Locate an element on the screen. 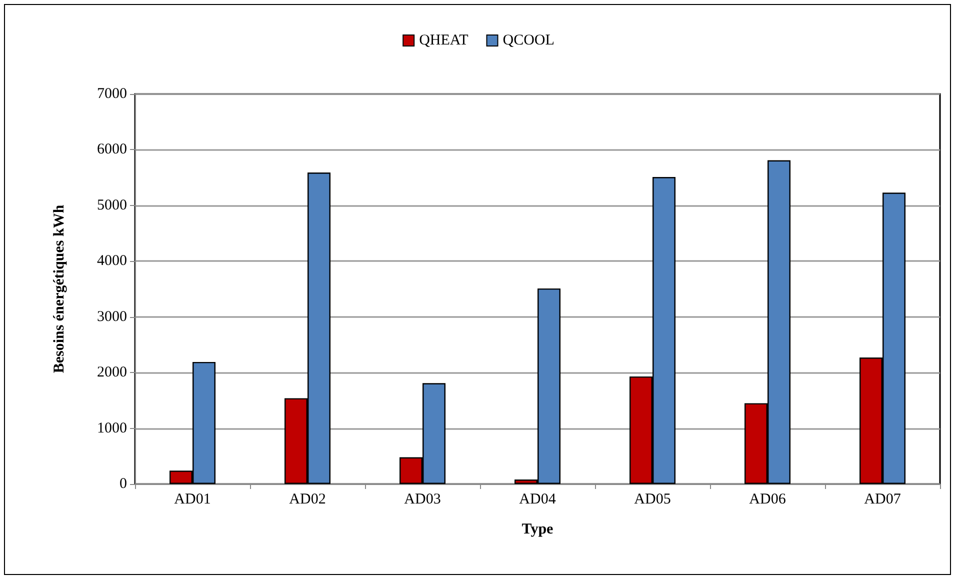  y-tick-label: 2000 is located at coordinates (112, 372).